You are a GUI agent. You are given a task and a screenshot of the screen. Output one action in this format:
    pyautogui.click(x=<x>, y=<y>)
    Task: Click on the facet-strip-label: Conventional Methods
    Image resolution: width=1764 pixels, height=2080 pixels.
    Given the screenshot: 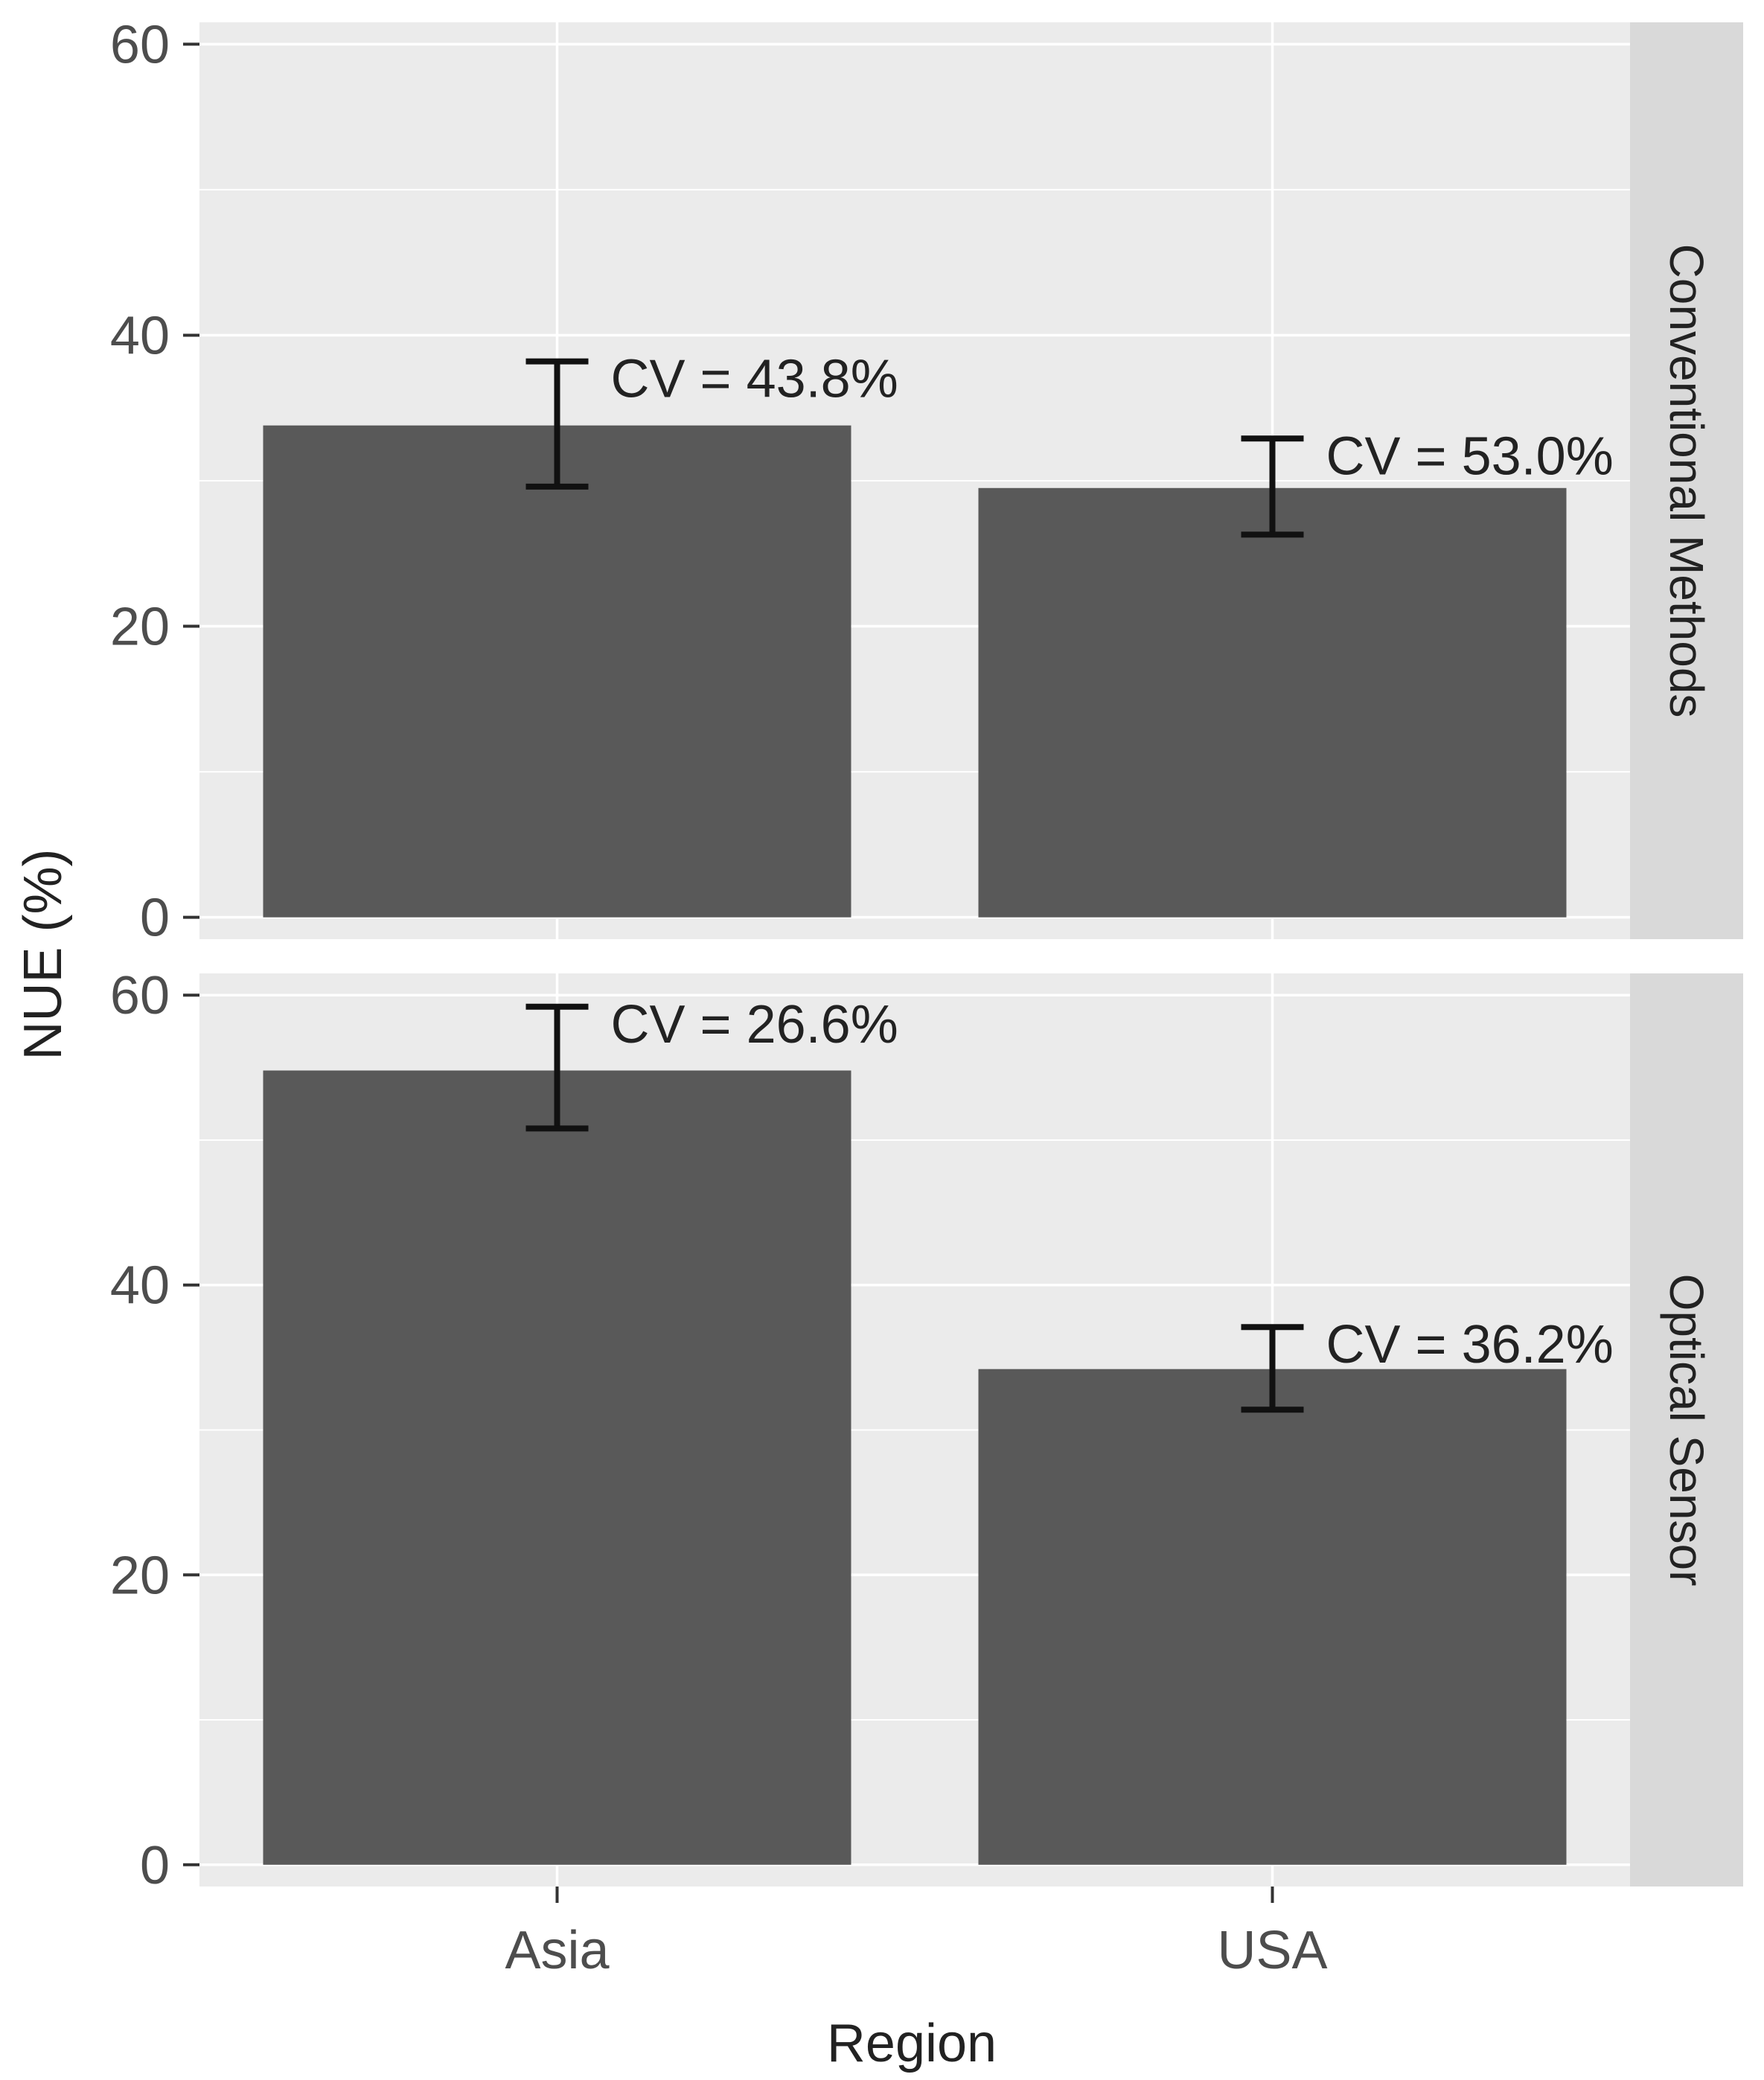 What is the action you would take?
    pyautogui.click(x=1686, y=481)
    